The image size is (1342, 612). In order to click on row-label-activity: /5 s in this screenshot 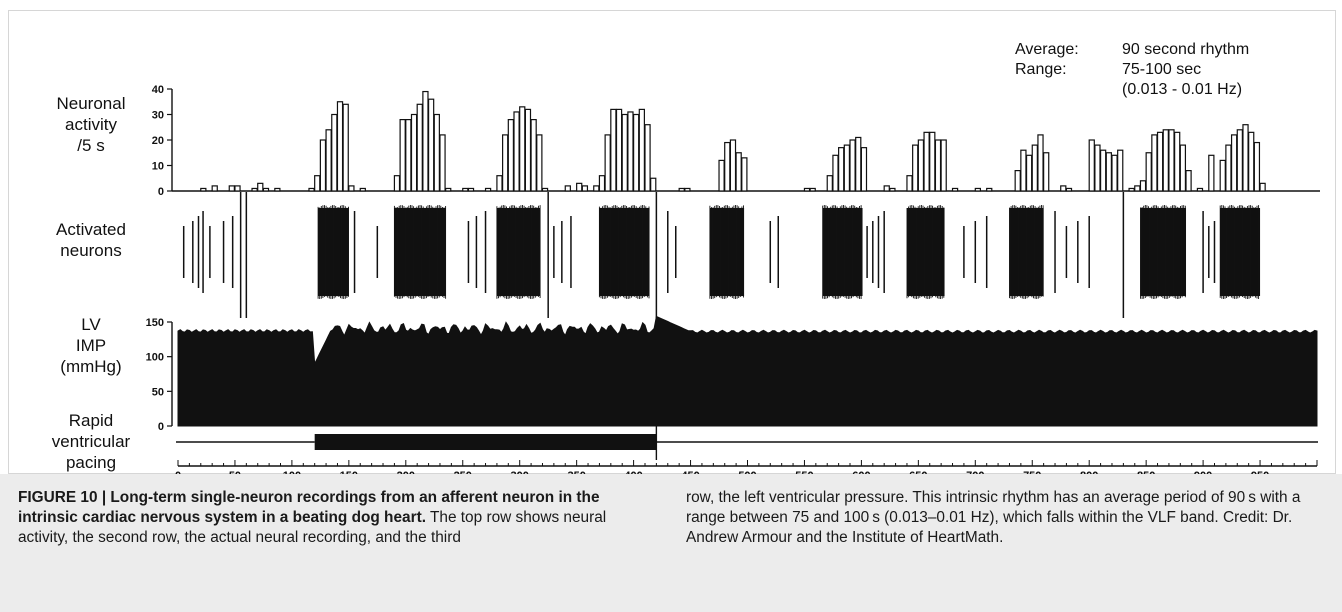, I will do `click(90, 145)`.